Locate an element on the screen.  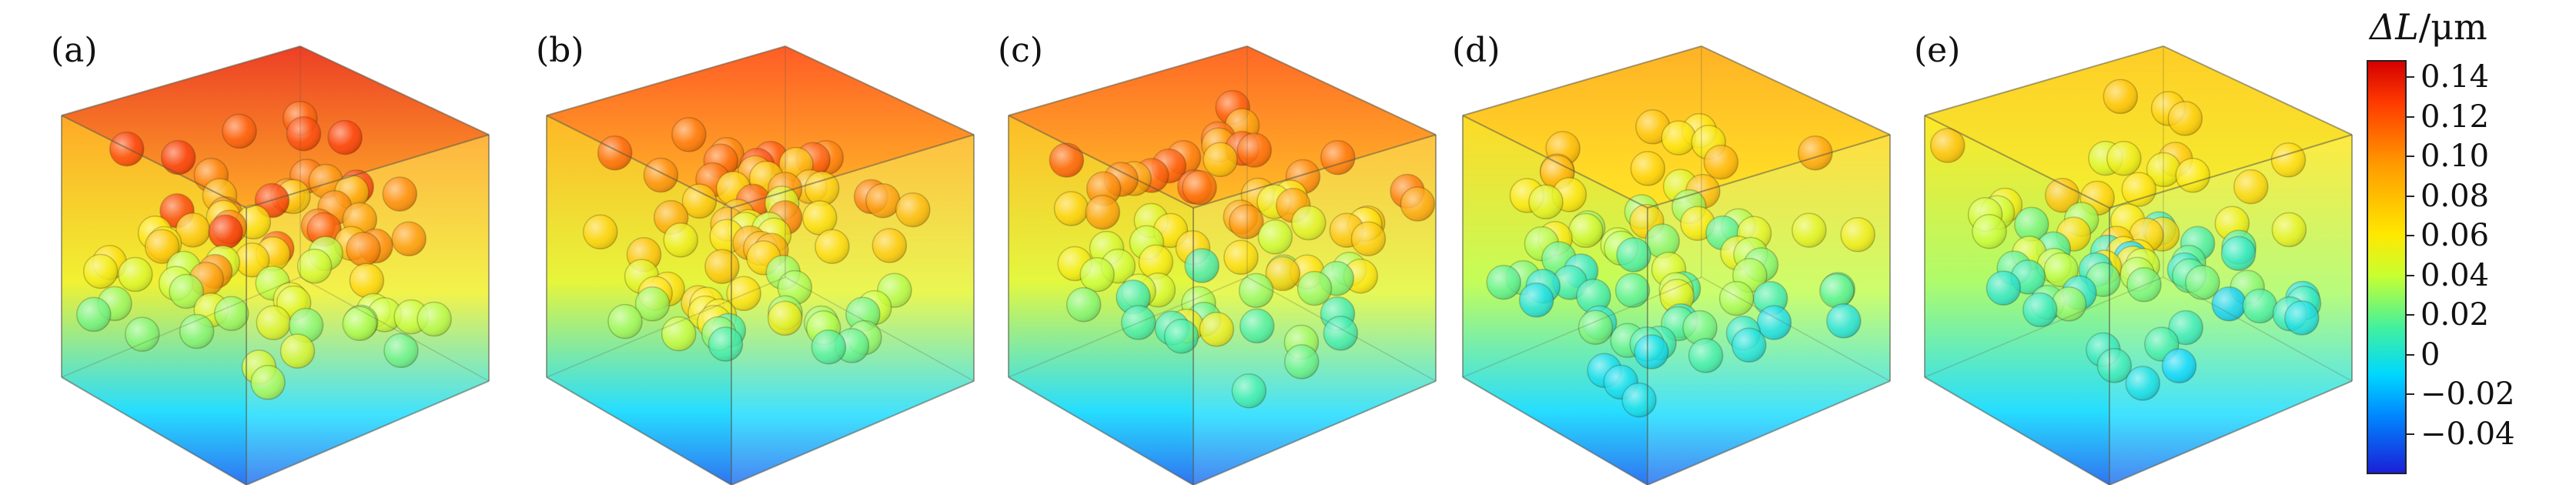
colorbar-title-symbol: ΔL is located at coordinates (2395, 27).